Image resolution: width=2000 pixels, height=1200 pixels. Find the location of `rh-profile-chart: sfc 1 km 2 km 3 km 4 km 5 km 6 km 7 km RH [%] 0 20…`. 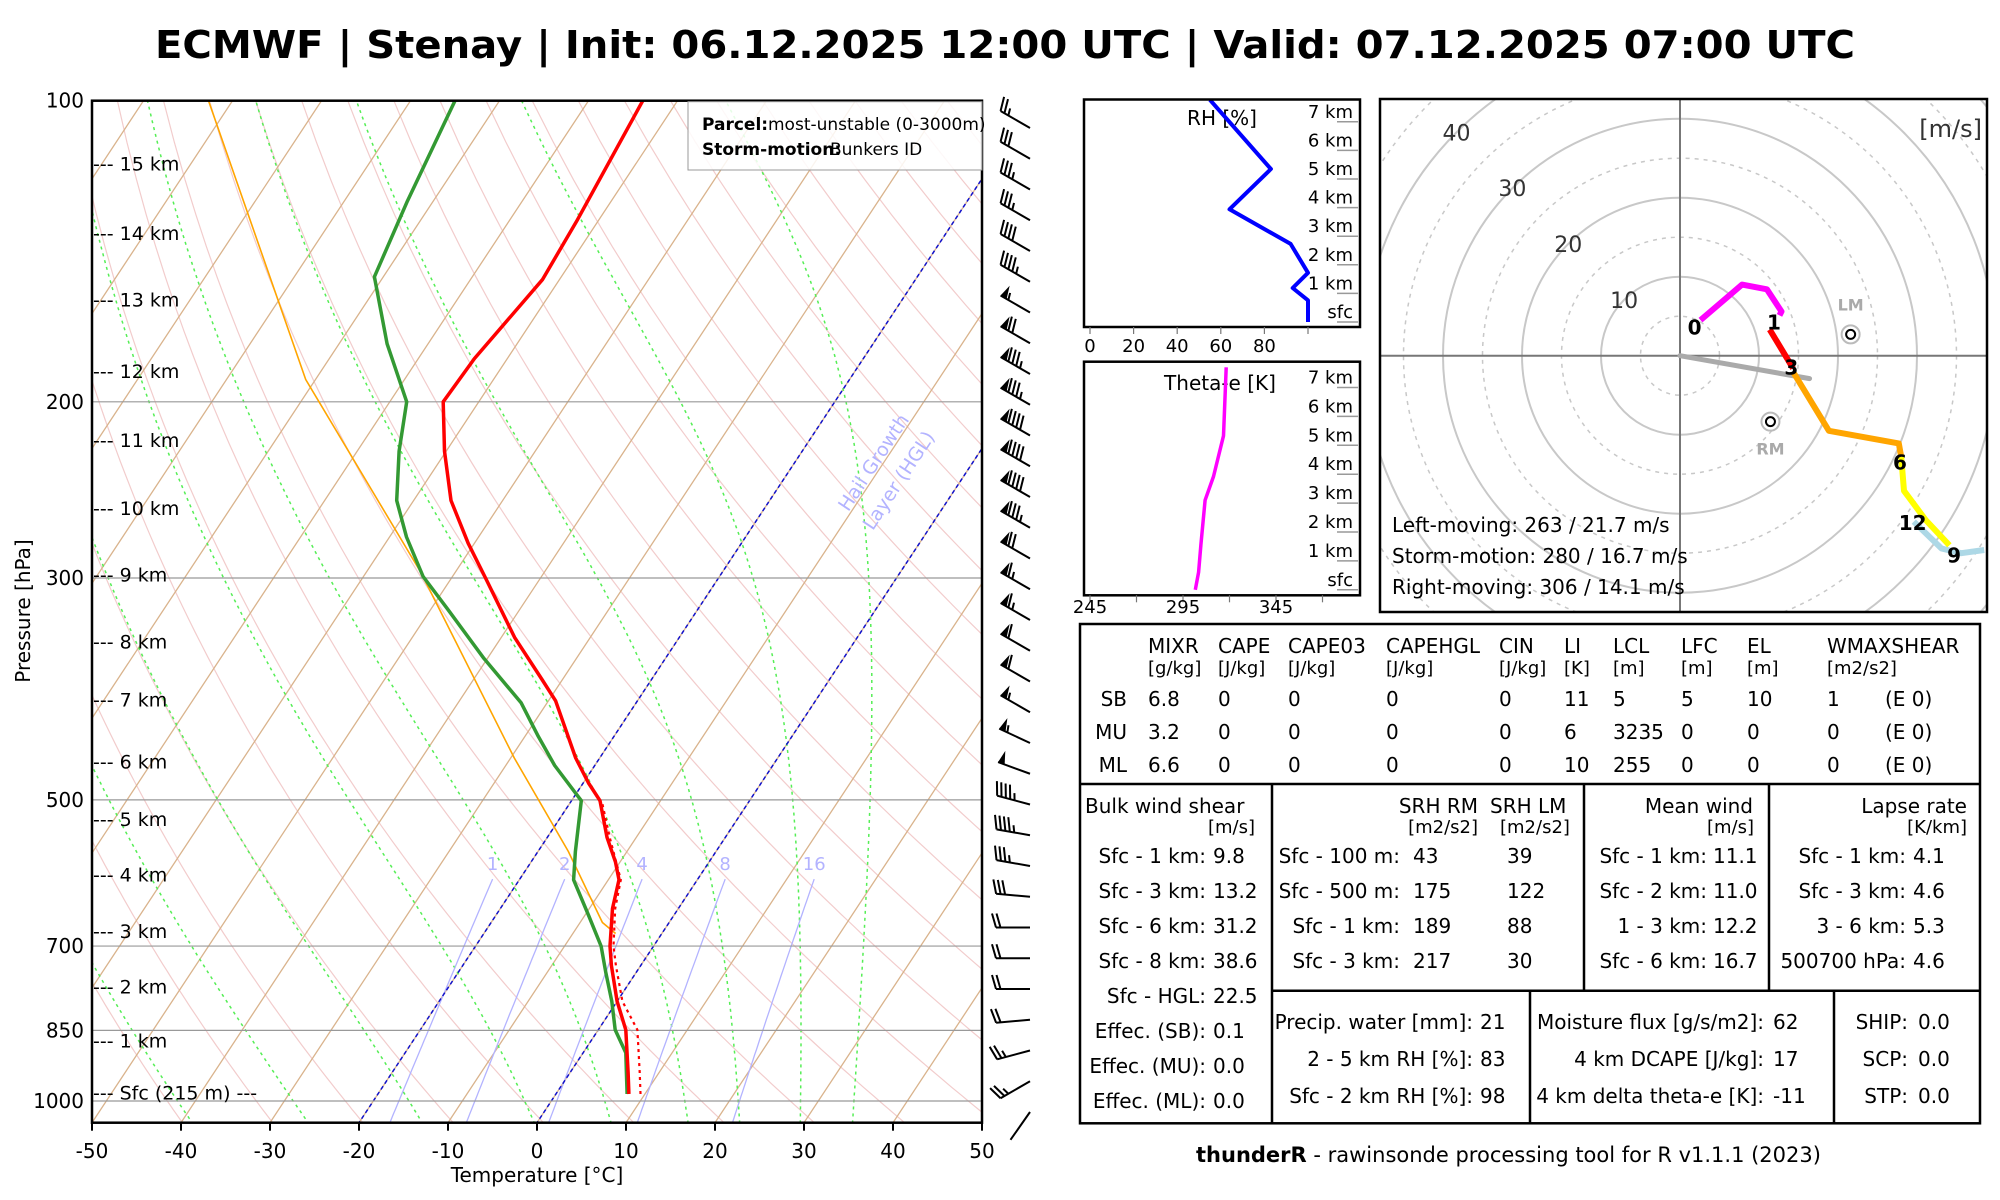

rh-profile-chart: sfc 1 km 2 km 3 km 4 km 5 km 6 km 7 km RH [%] 0 20… is located at coordinates (1222, 227).